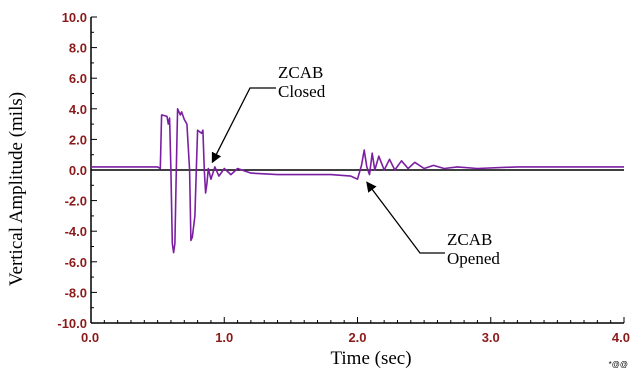 The image size is (631, 368). What do you see at coordinates (78, 139) in the screenshot?
I see `y-tick-label: 2.0` at bounding box center [78, 139].